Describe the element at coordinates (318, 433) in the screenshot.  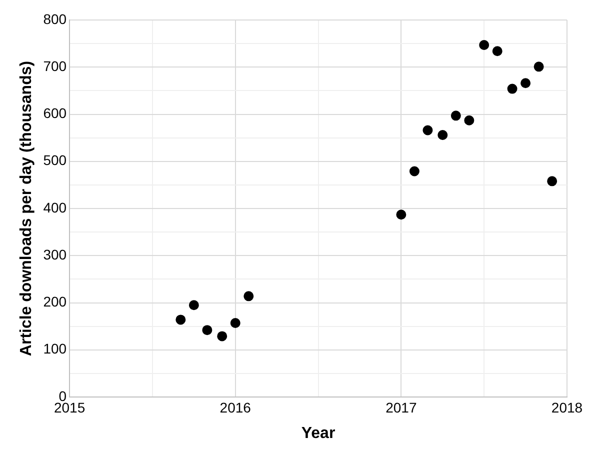
I see `x-axis-title: Year` at that location.